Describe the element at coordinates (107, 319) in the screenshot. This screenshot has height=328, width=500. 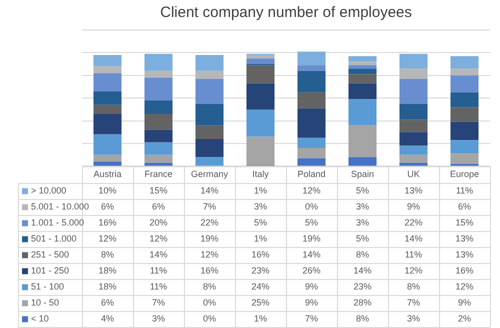
I see `data-label: 4%` at that location.